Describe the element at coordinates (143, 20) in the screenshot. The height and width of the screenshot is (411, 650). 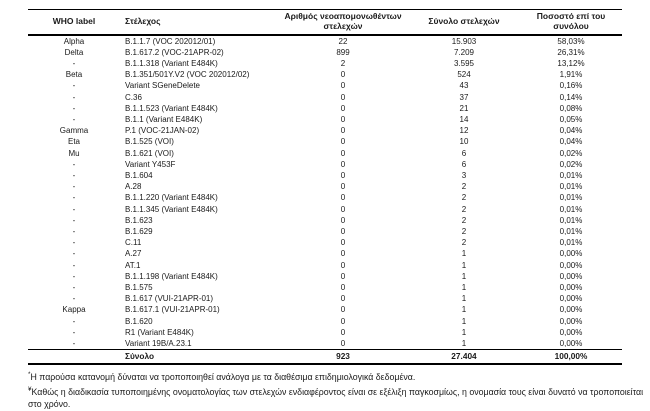
I see `column-header-strain: Στέλεχος` at that location.